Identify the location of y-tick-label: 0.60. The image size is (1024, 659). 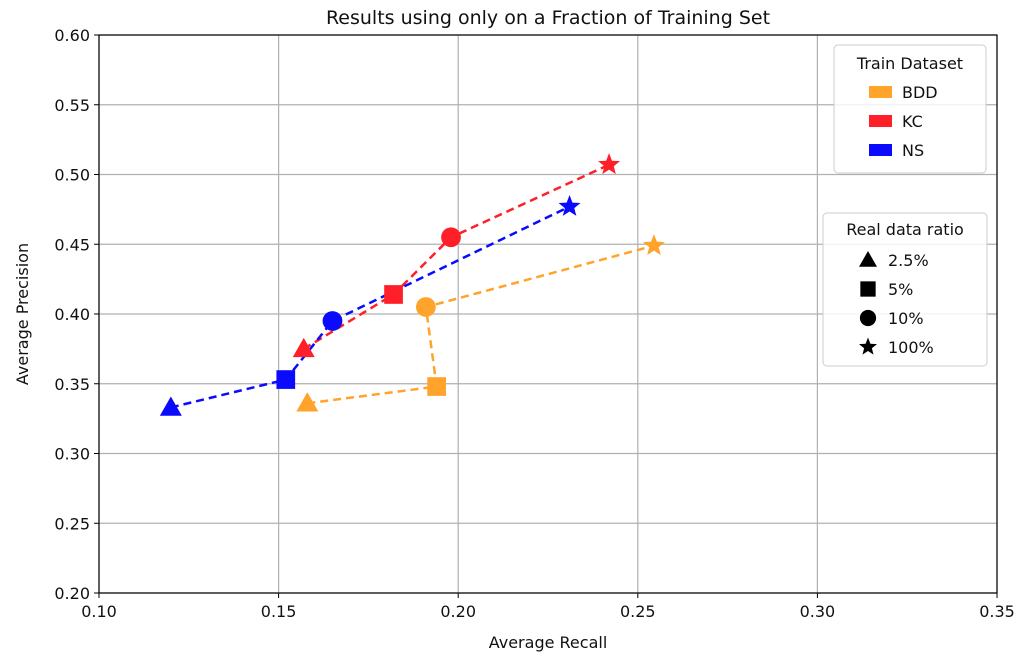
(72, 35).